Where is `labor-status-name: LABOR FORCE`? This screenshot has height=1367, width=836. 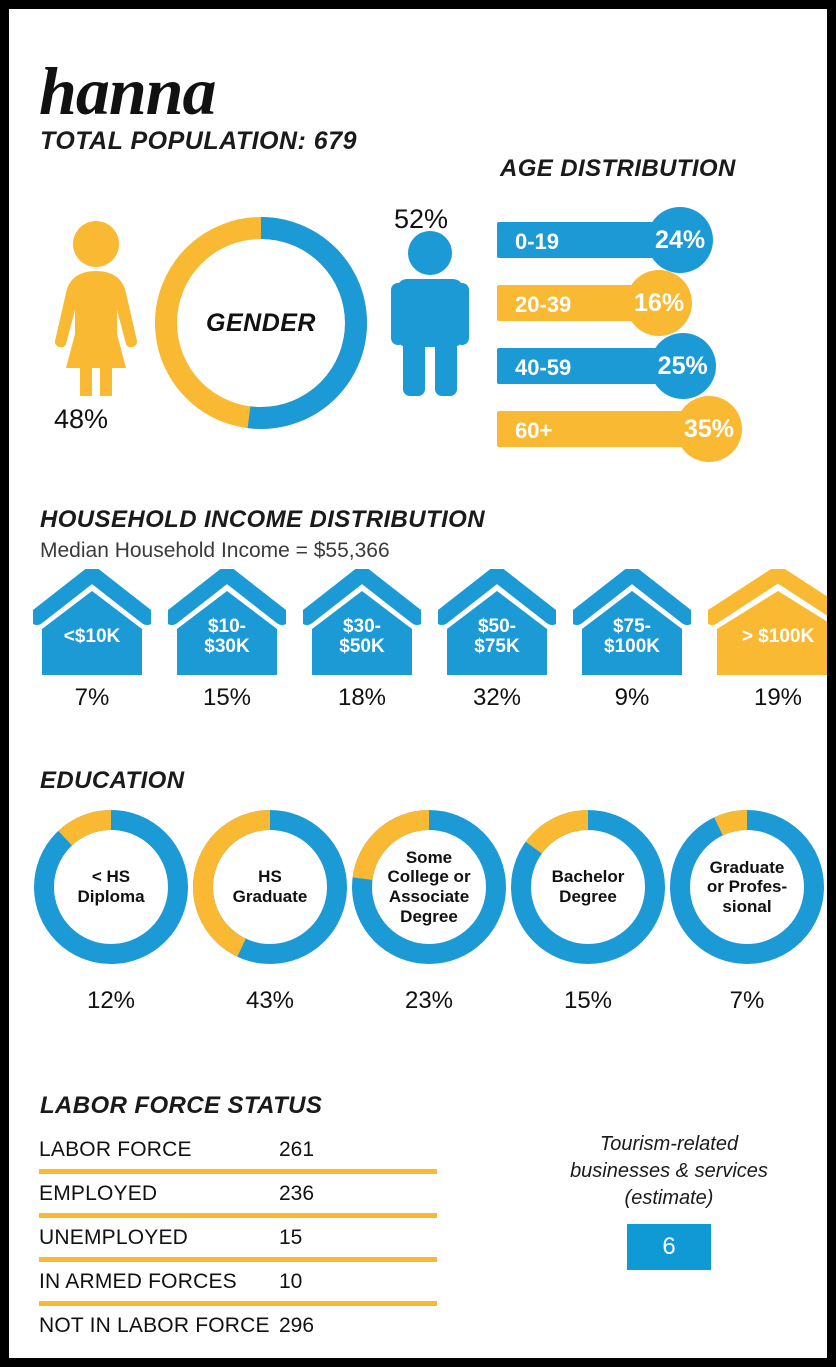
labor-status-name: LABOR FORCE is located at coordinates (115, 1149).